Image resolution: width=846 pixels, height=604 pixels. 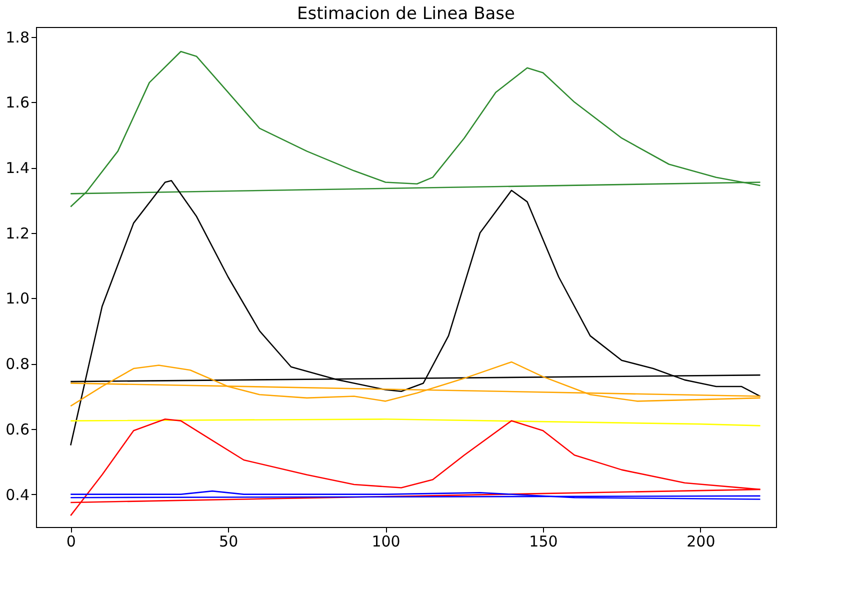 I want to click on y-tick-label: 1.2, so click(x=18, y=233).